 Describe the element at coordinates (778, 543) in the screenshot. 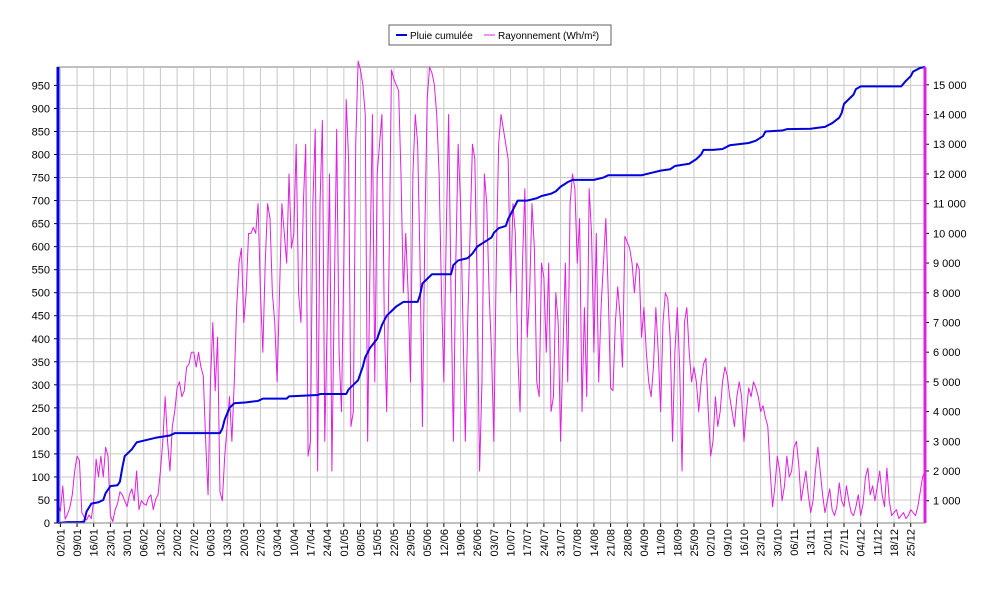

I see `x-tick-label: 30/10` at that location.